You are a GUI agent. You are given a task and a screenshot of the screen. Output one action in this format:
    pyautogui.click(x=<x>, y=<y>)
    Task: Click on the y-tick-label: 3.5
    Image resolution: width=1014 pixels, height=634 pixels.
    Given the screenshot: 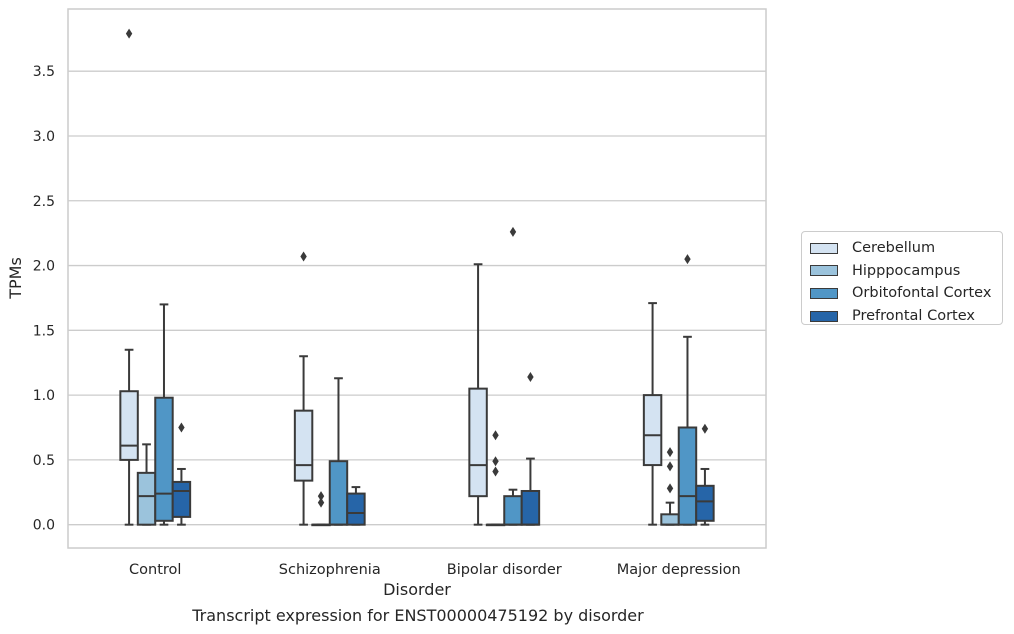 What is the action you would take?
    pyautogui.click(x=44, y=72)
    